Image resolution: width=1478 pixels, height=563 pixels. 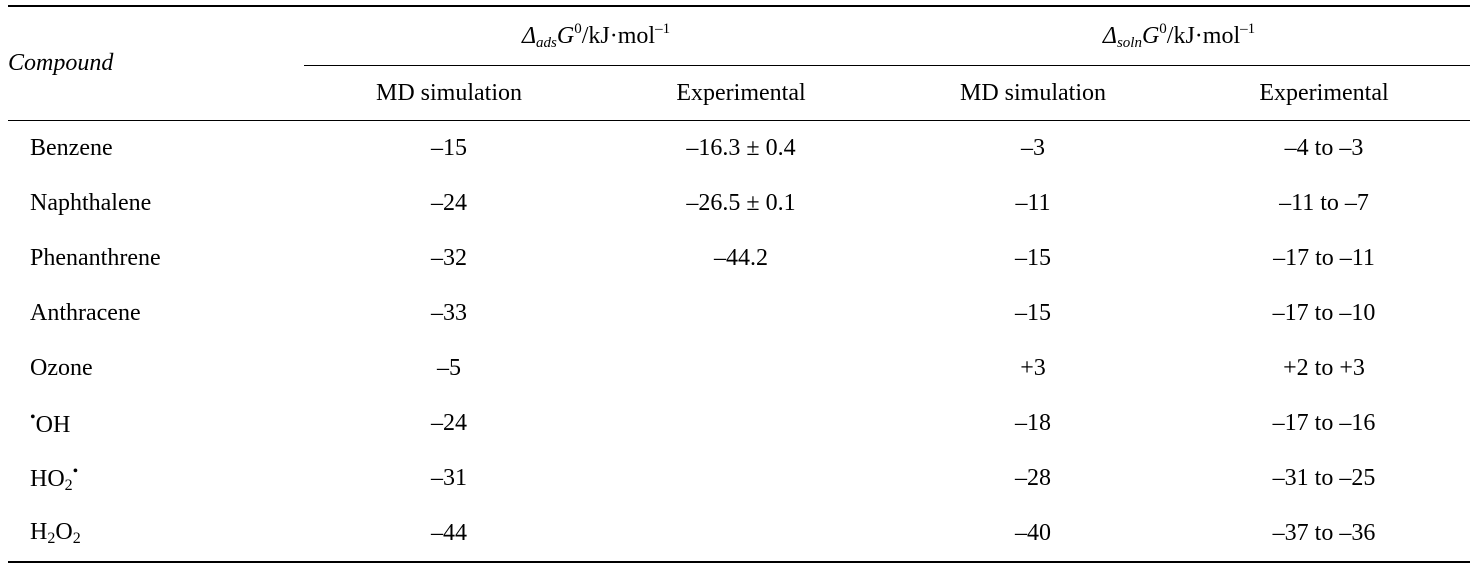 What do you see at coordinates (47, 478) in the screenshot?
I see `formula-text: HO` at bounding box center [47, 478].